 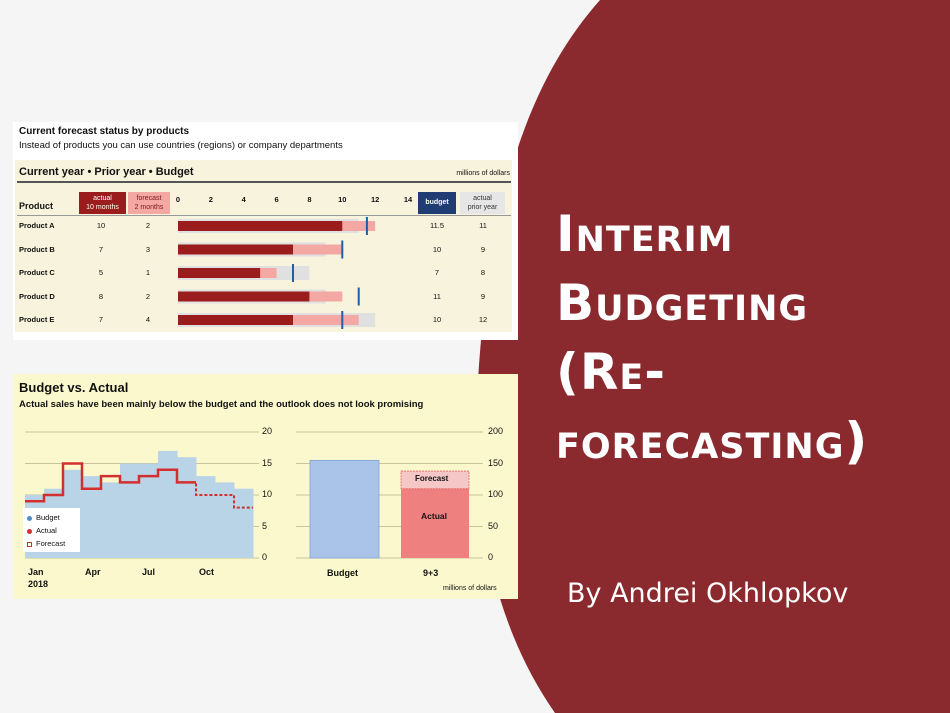 What do you see at coordinates (342, 573) in the screenshot?
I see `x-axis-label: Budget` at bounding box center [342, 573].